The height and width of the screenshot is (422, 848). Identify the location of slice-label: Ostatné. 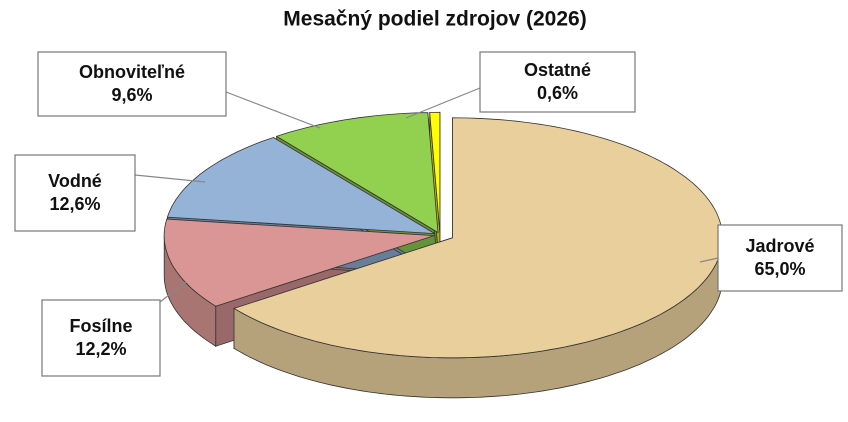
(557, 70).